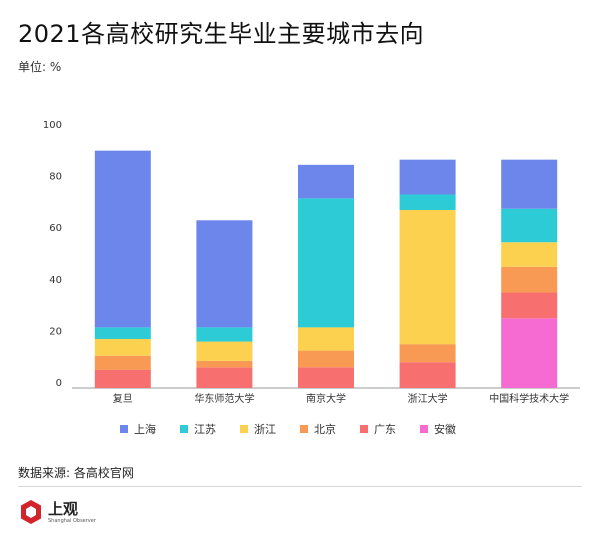  What do you see at coordinates (300, 486) in the screenshot?
I see `footer-divider` at bounding box center [300, 486].